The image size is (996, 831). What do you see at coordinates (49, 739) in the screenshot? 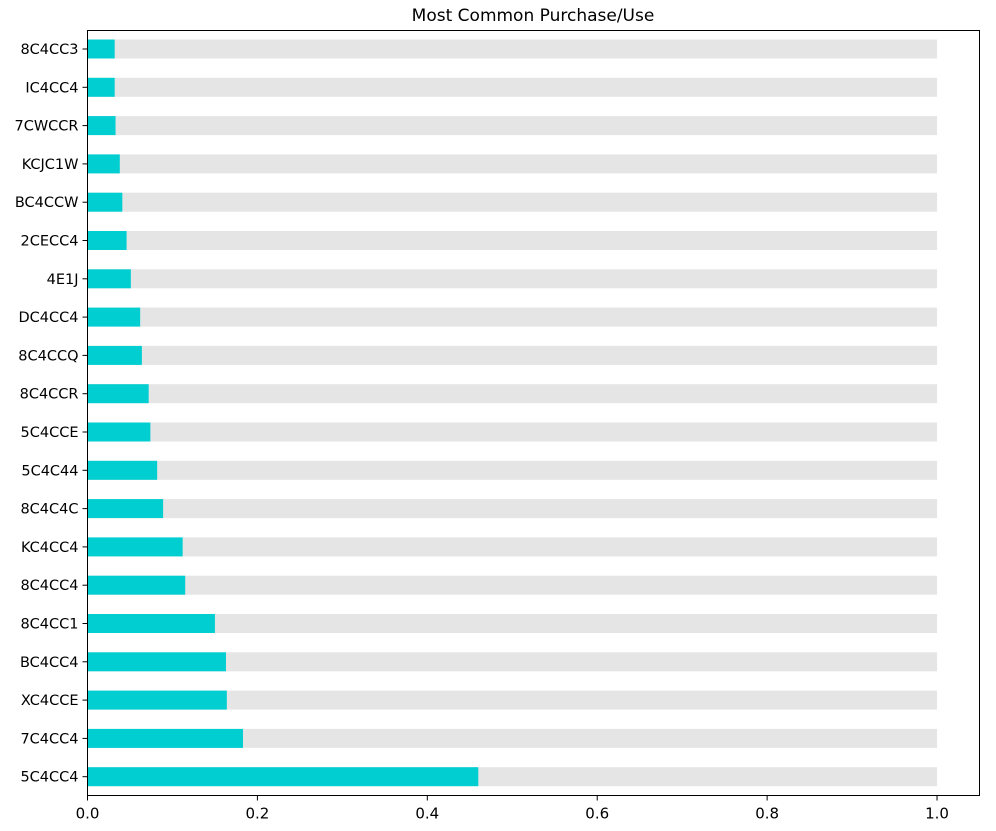
I see `y-tick-label-18: 7C4CC4` at bounding box center [49, 739].